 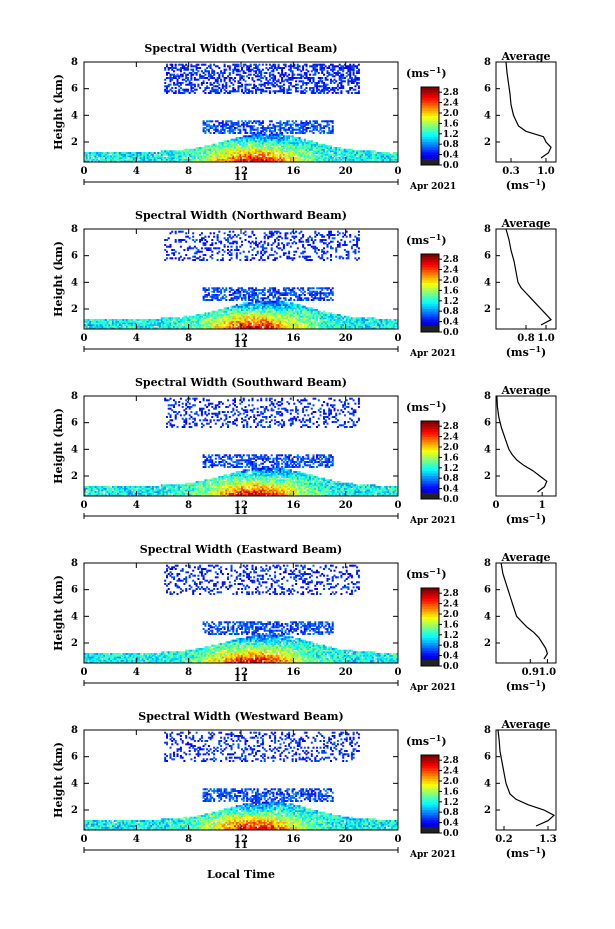 I want to click on colorbar-tick-label: 2.4, so click(x=451, y=104).